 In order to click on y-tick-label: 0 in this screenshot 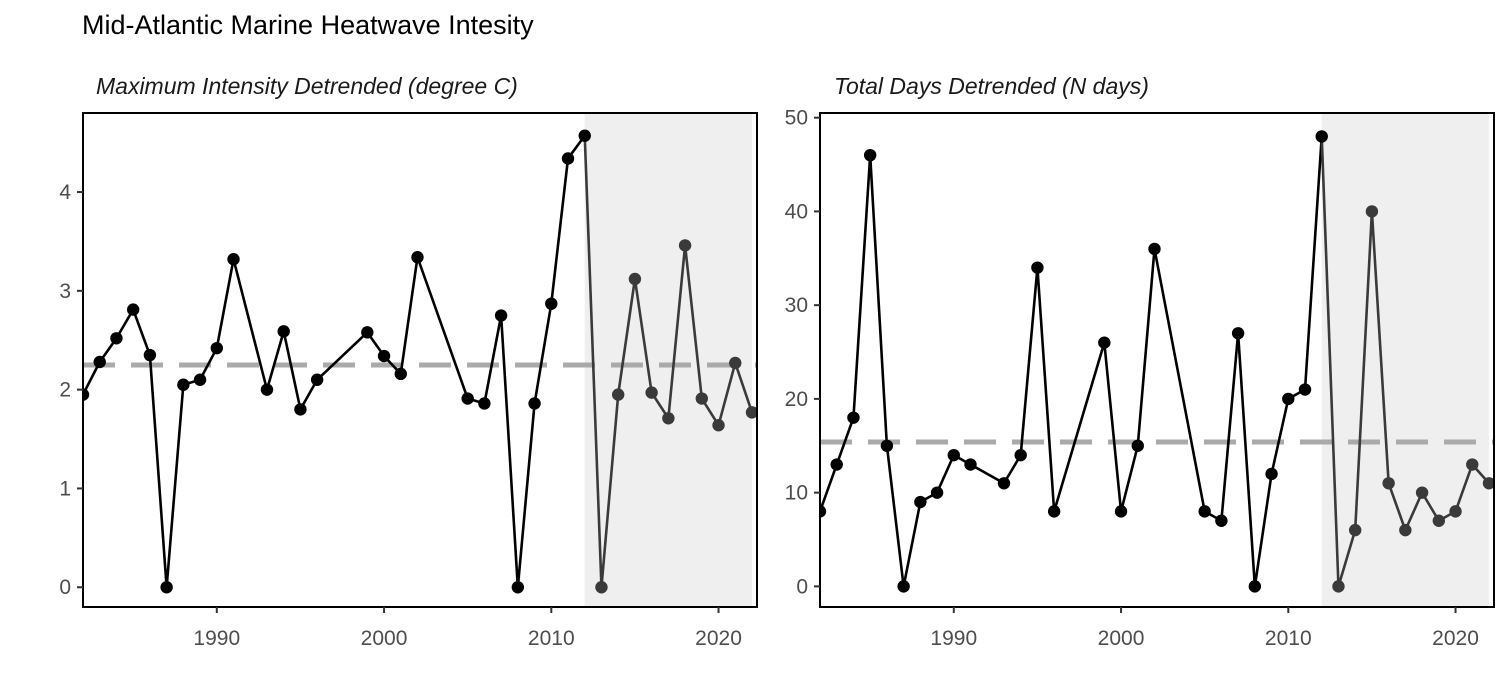, I will do `click(65, 587)`.